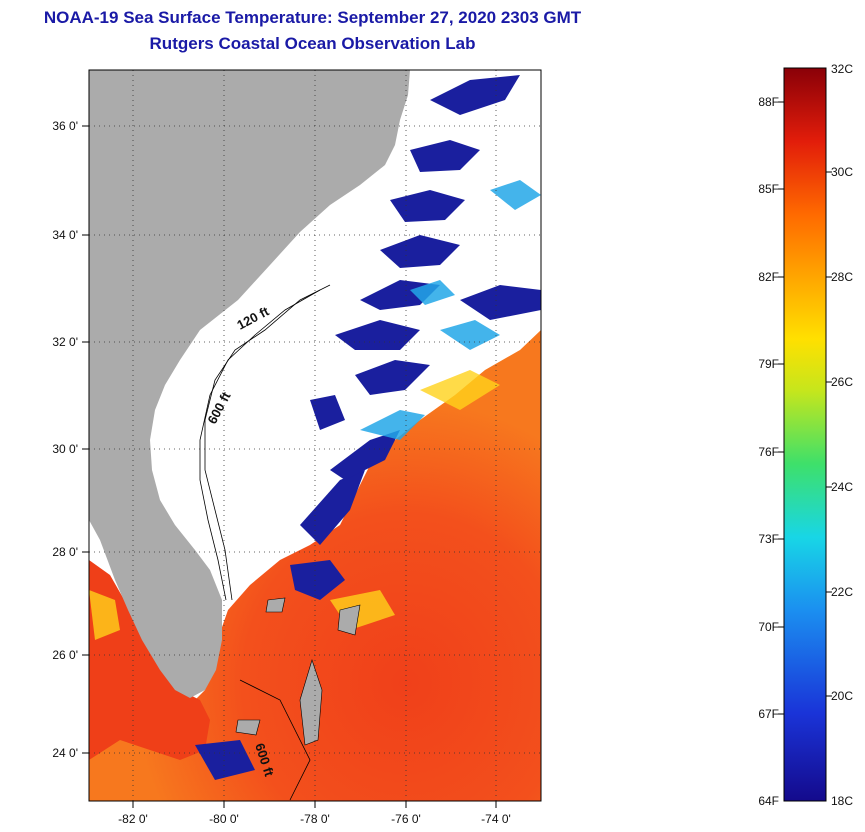 This screenshot has width=865, height=832. What do you see at coordinates (768, 189) in the screenshot?
I see `colorbar-f-label: 85F` at bounding box center [768, 189].